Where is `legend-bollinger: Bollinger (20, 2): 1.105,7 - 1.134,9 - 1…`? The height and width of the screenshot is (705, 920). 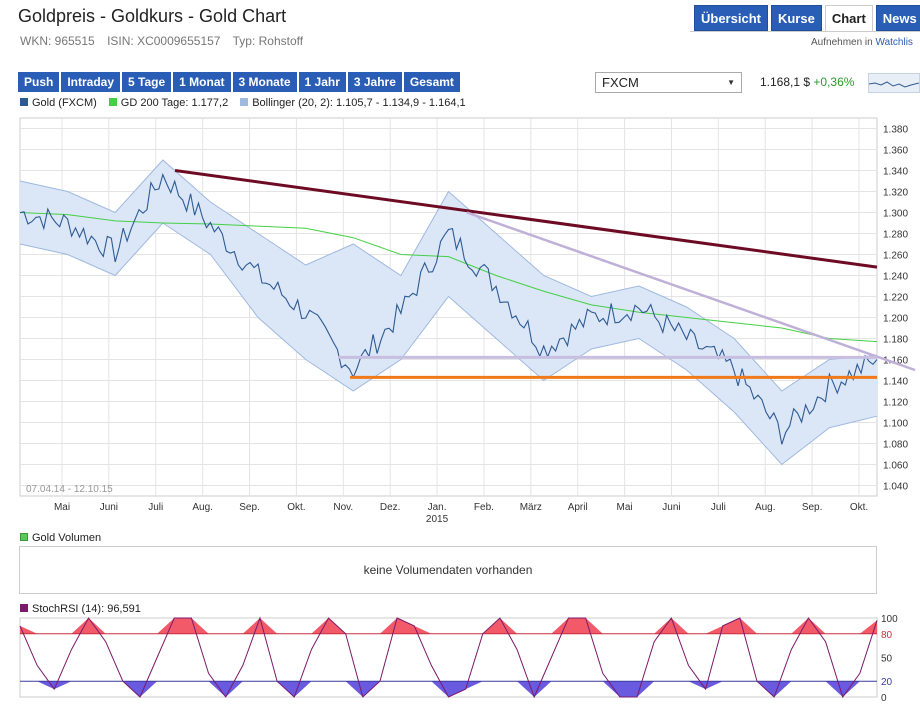 legend-bollinger: Bollinger (20, 2): 1.105,7 - 1.134,9 - 1… is located at coordinates (353, 103).